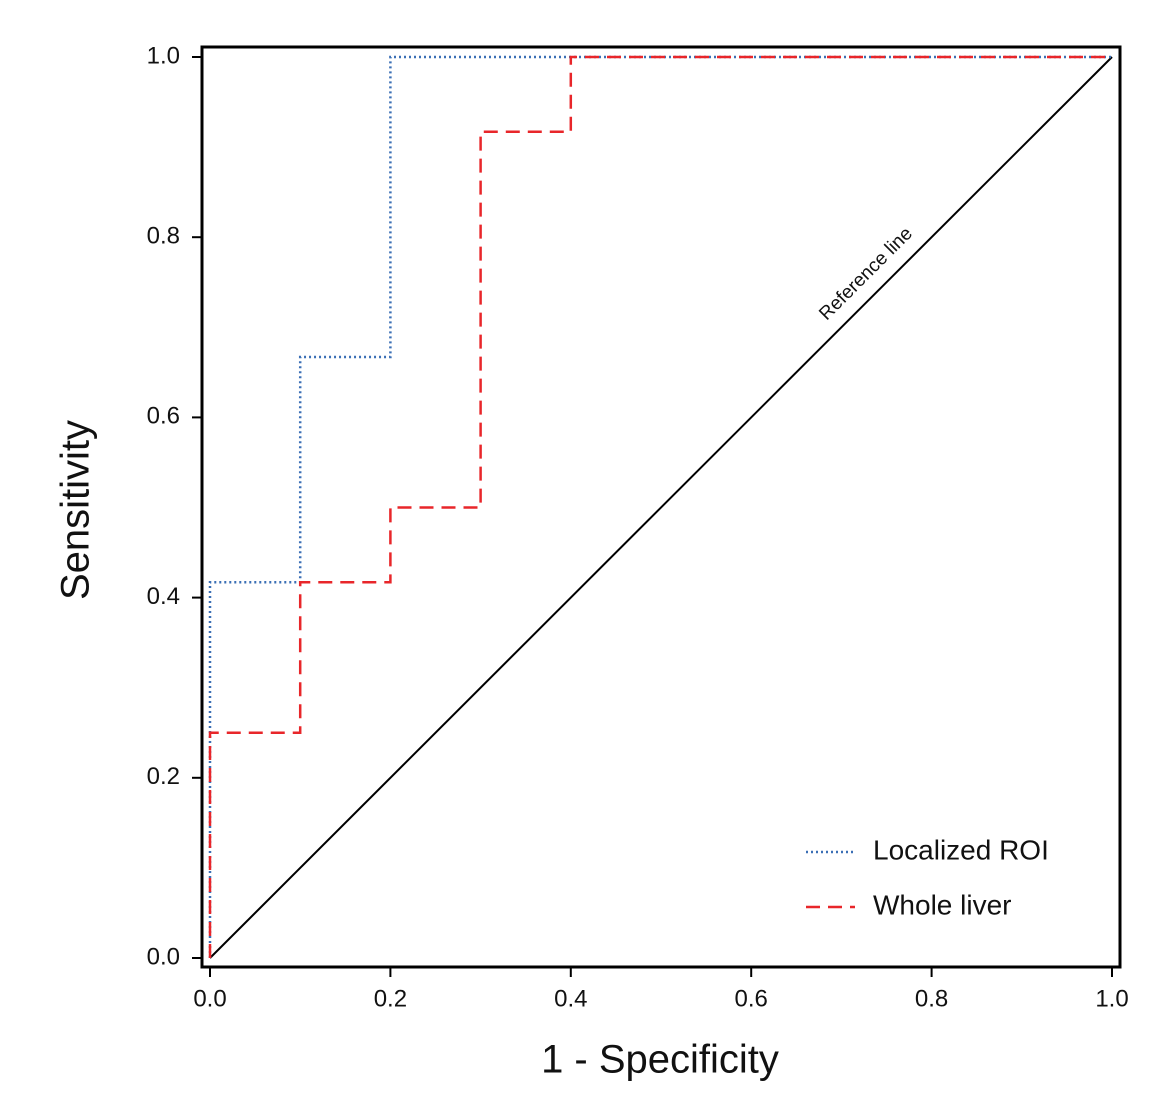 The height and width of the screenshot is (1111, 1152). I want to click on x-tick-label: 0.0, so click(209, 998).